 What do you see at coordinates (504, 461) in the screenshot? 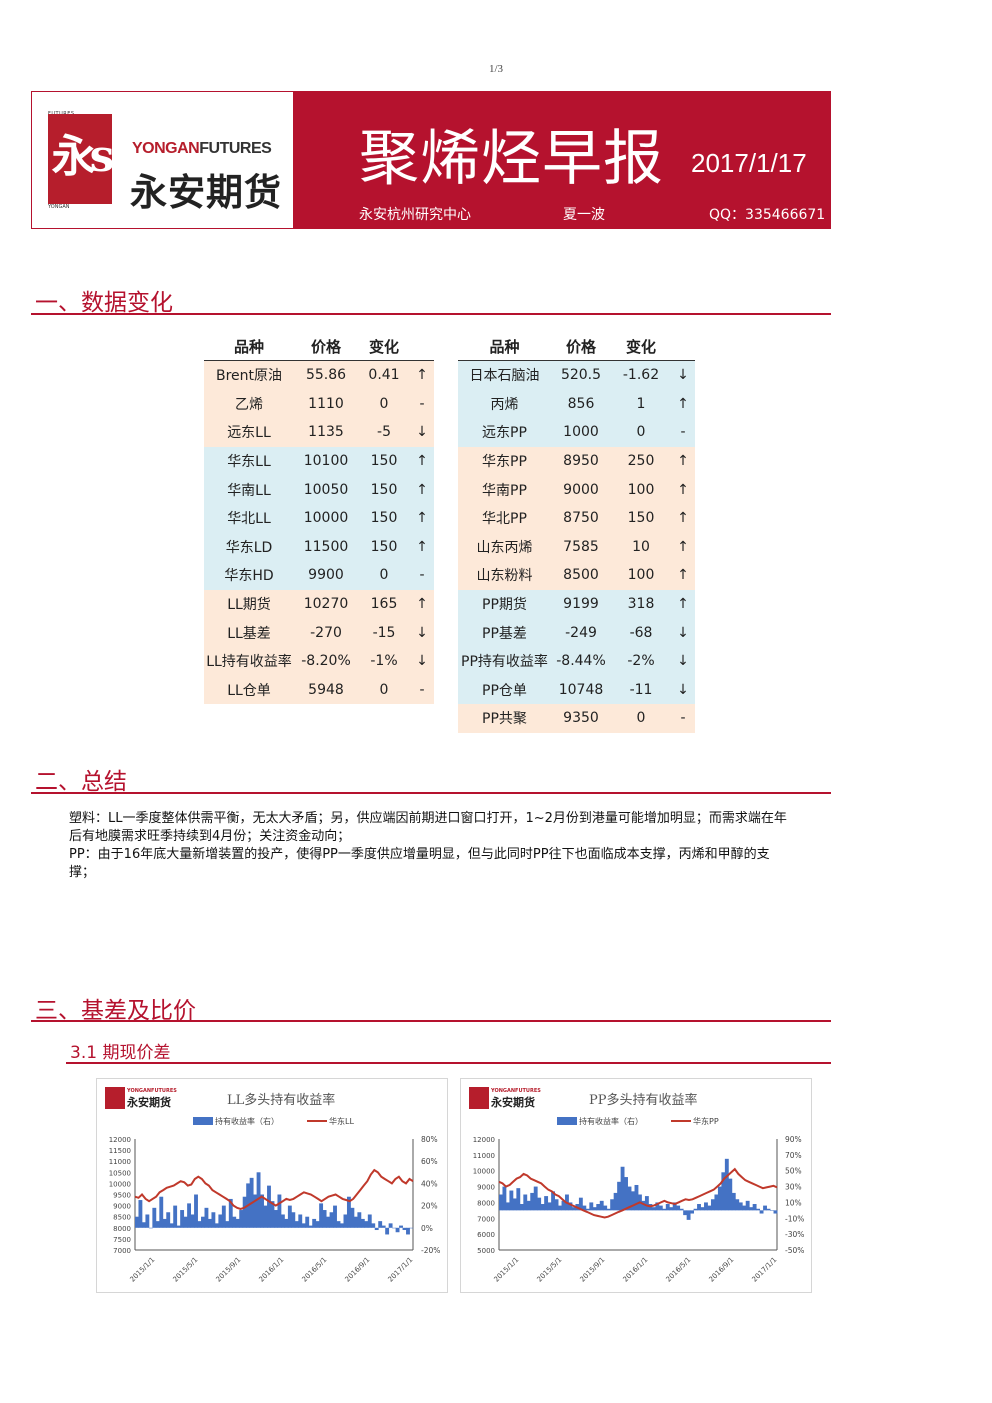
I see `cell-name: 华东PP` at bounding box center [504, 461].